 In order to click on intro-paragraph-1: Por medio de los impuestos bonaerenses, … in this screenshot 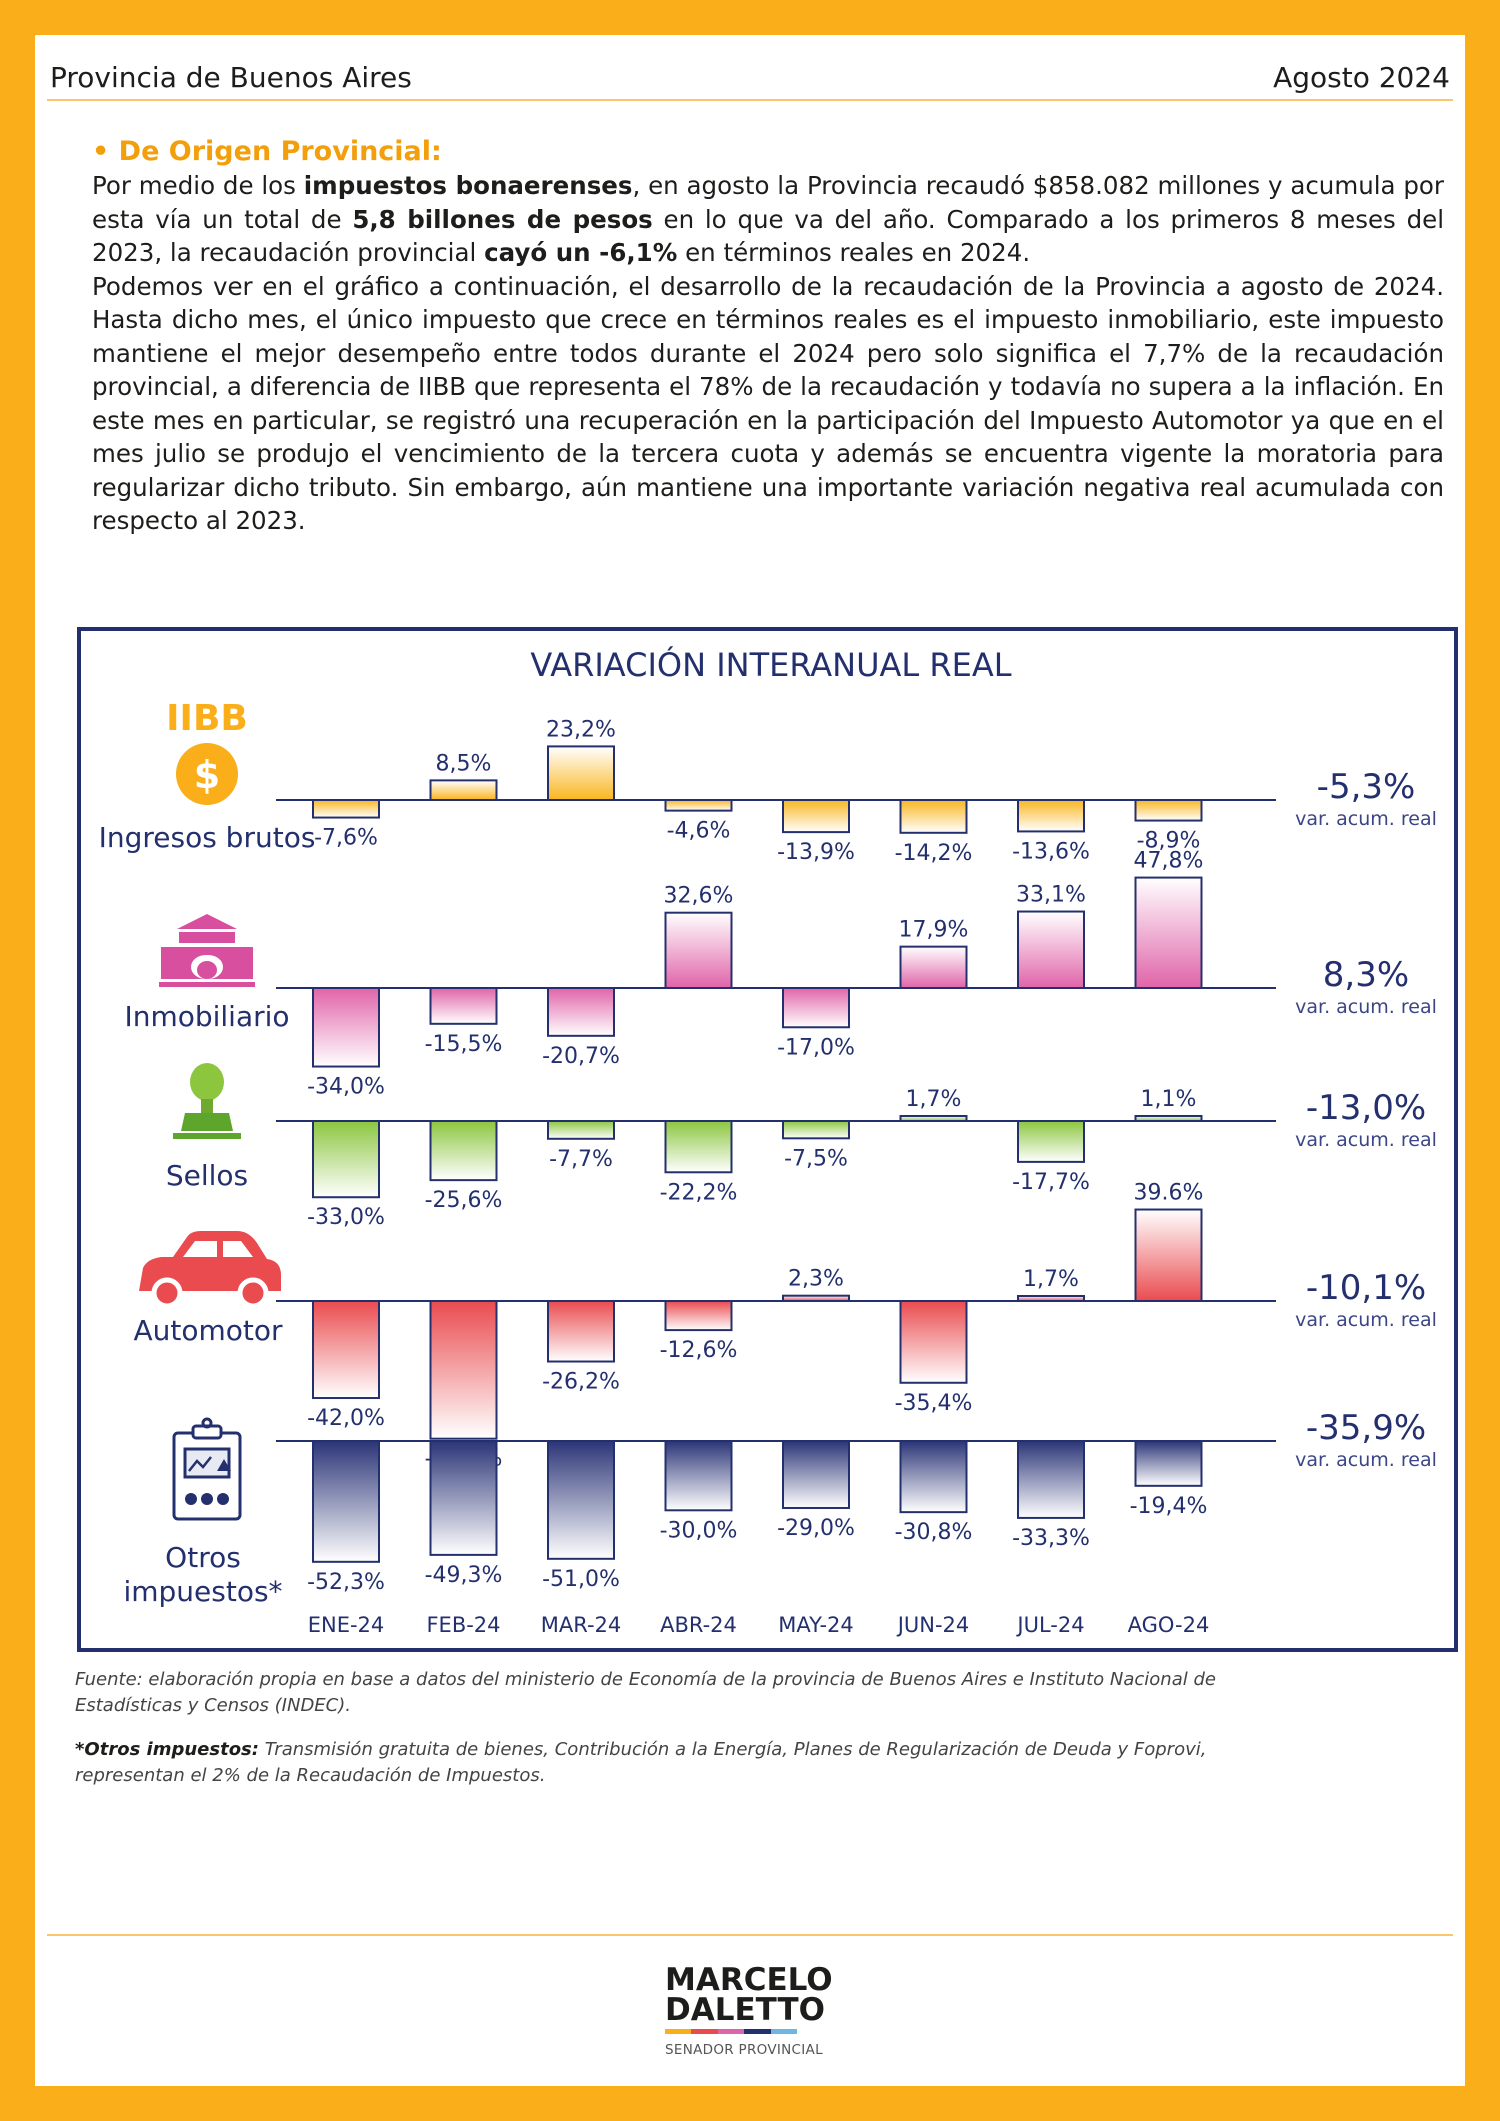, I will do `click(768, 219)`.